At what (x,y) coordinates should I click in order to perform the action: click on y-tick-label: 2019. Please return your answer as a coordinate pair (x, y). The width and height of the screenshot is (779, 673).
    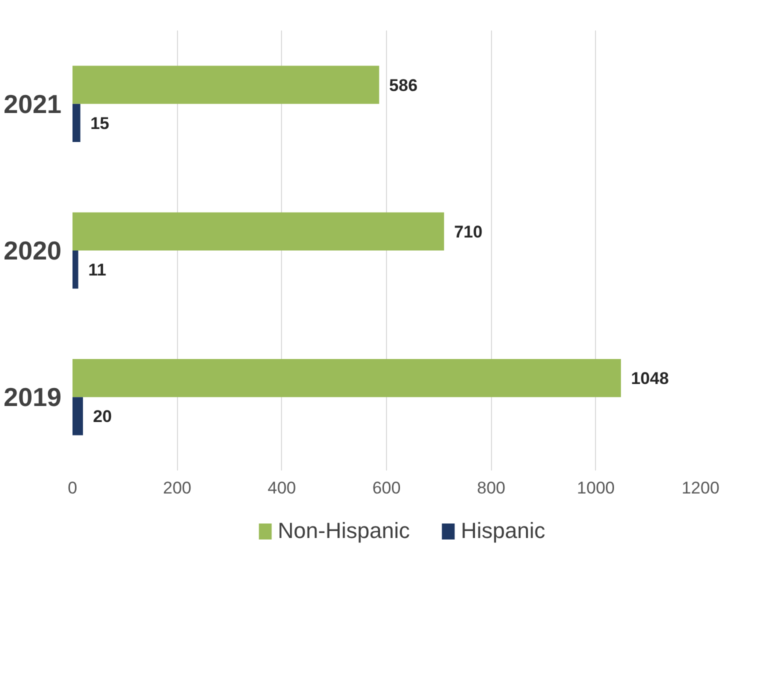
    Looking at the image, I should click on (33, 397).